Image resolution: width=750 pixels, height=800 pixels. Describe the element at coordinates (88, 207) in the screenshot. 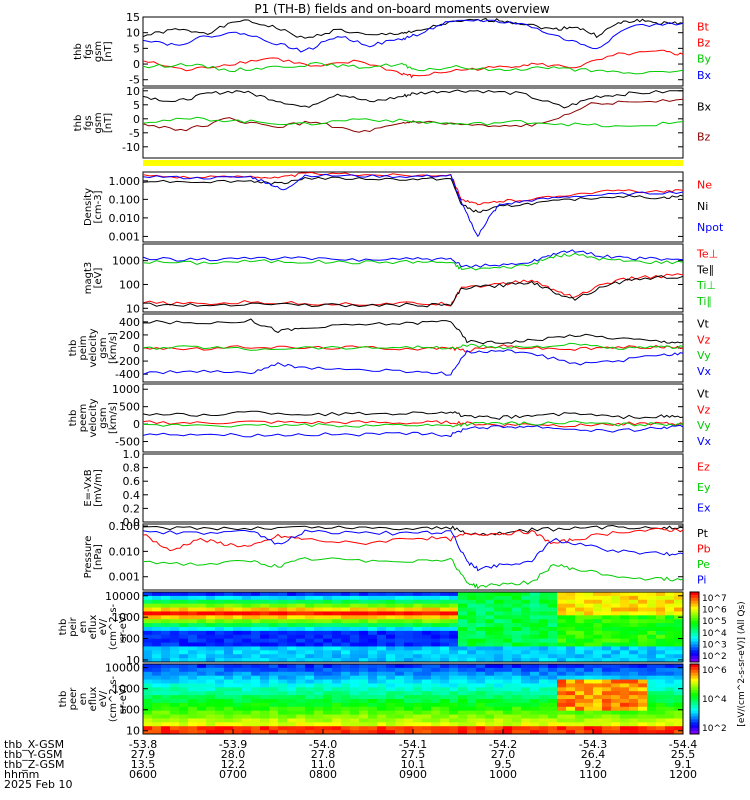

I see `y-axis-label: Density` at that location.